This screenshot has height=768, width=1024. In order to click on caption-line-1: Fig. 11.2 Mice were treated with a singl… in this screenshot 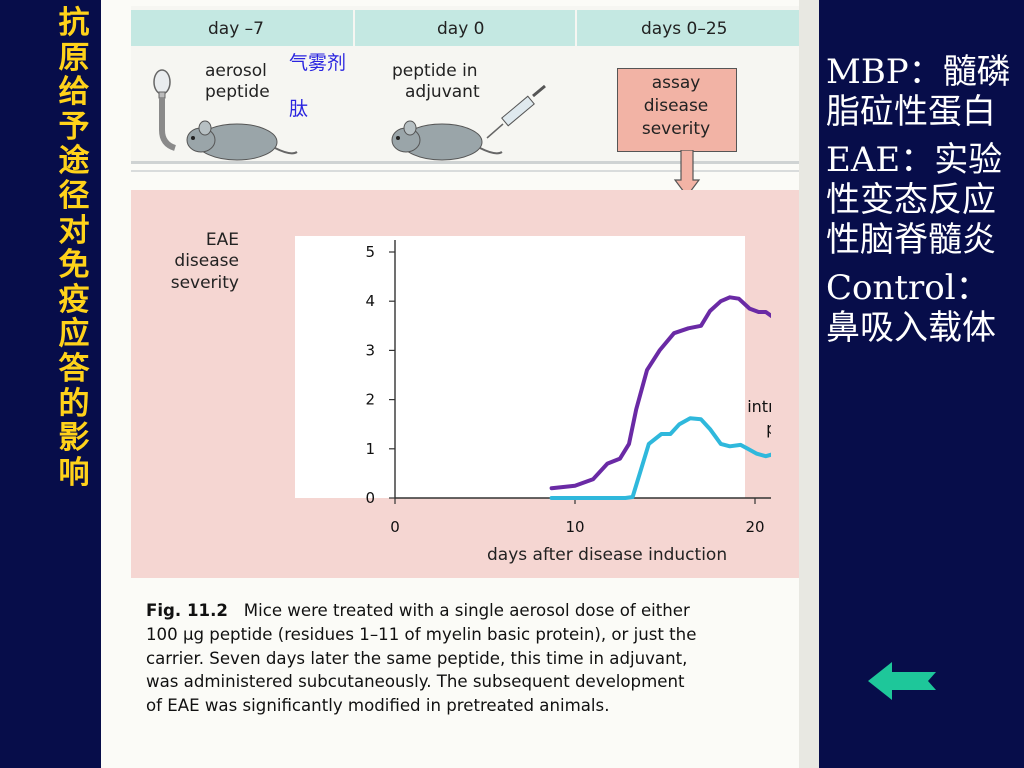, I will do `click(466, 611)`.